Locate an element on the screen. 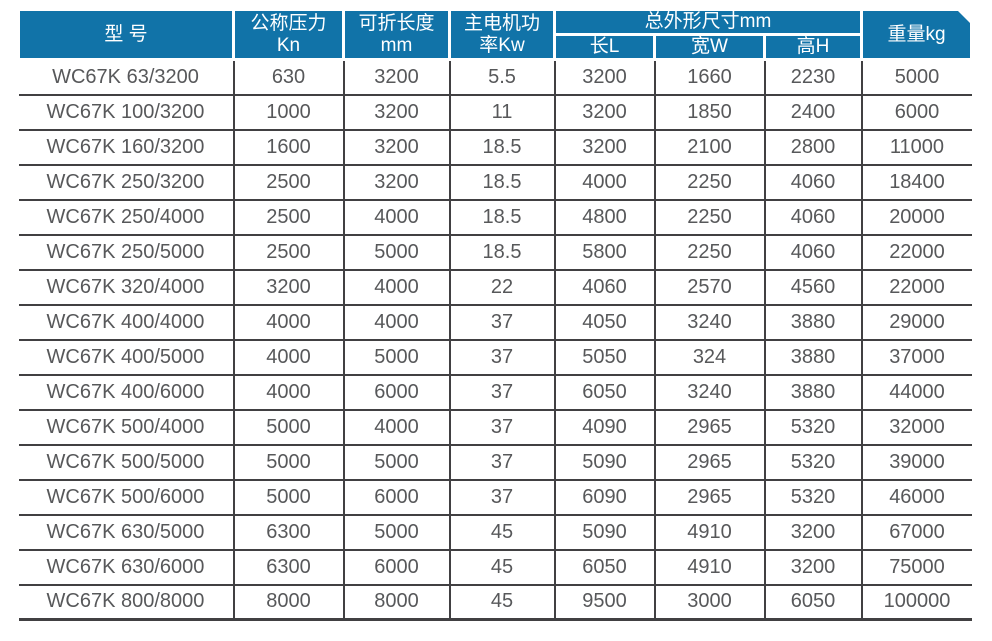 The width and height of the screenshot is (992, 641). cell-length: 4060 is located at coordinates (604, 287).